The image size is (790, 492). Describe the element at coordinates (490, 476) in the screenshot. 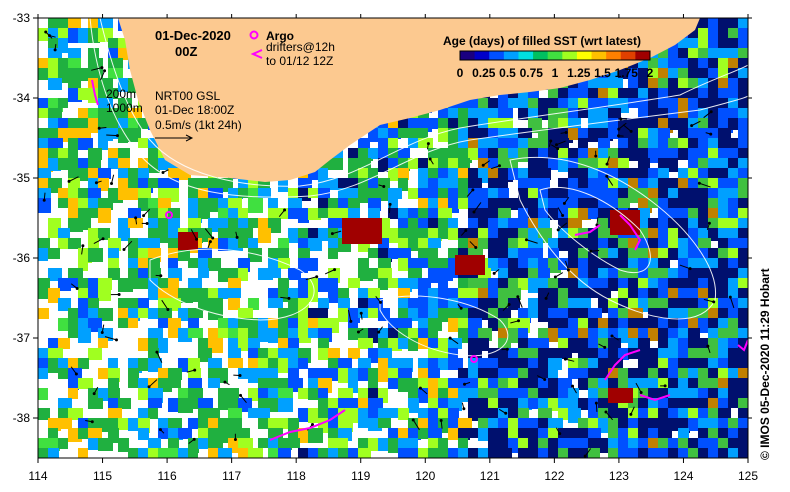

I see `x-tick-label: 121` at that location.